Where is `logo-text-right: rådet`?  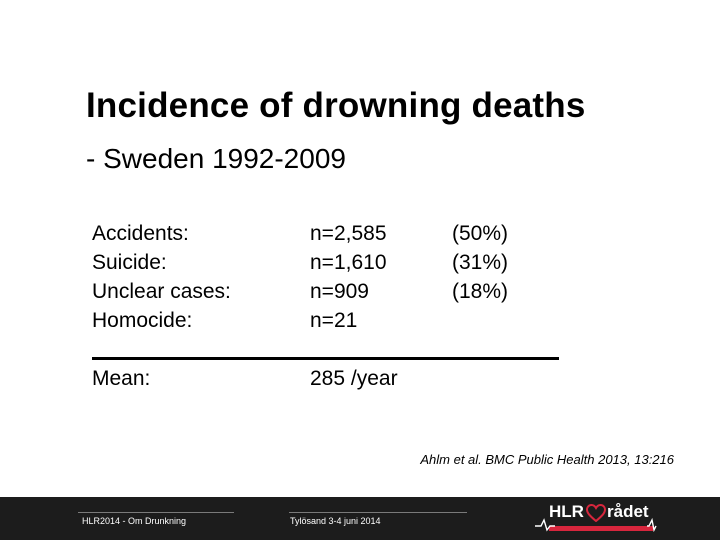
logo-text-right: rådet is located at coordinates (628, 511).